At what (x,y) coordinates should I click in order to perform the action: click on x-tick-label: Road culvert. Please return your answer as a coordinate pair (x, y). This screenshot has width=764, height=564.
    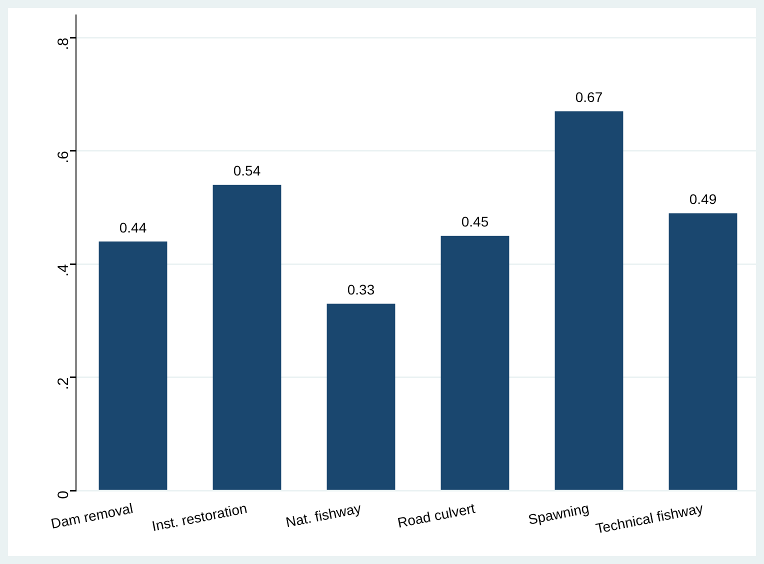
    Looking at the image, I should click on (436, 515).